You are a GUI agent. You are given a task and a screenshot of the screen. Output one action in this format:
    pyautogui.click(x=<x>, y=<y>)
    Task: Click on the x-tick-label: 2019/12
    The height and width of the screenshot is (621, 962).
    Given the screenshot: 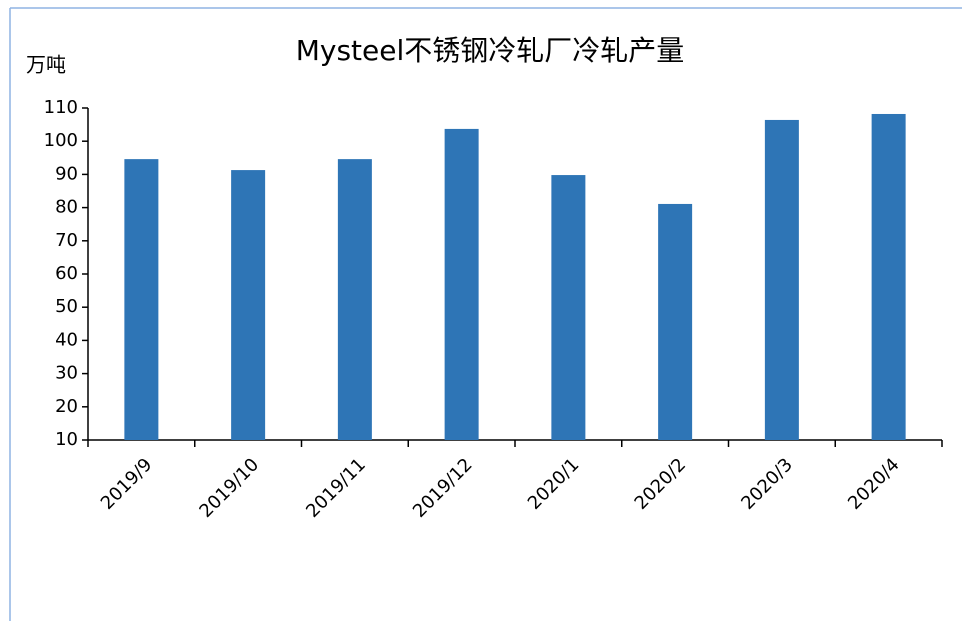 What is the action you would take?
    pyautogui.click(x=443, y=488)
    